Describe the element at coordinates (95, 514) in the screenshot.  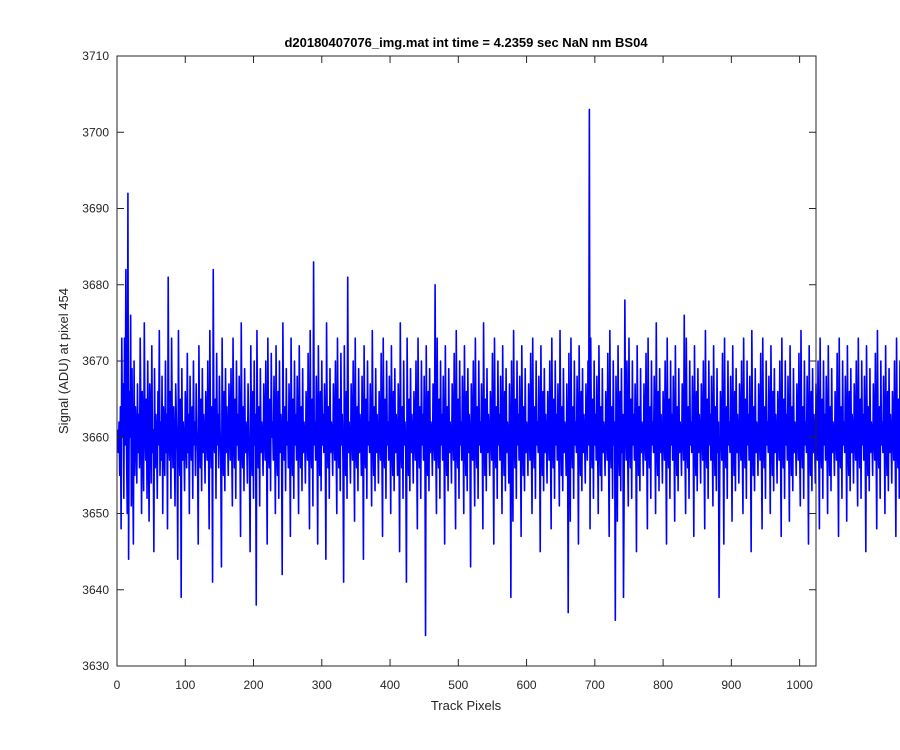
I see `y-tick-label-3650: 3650` at that location.